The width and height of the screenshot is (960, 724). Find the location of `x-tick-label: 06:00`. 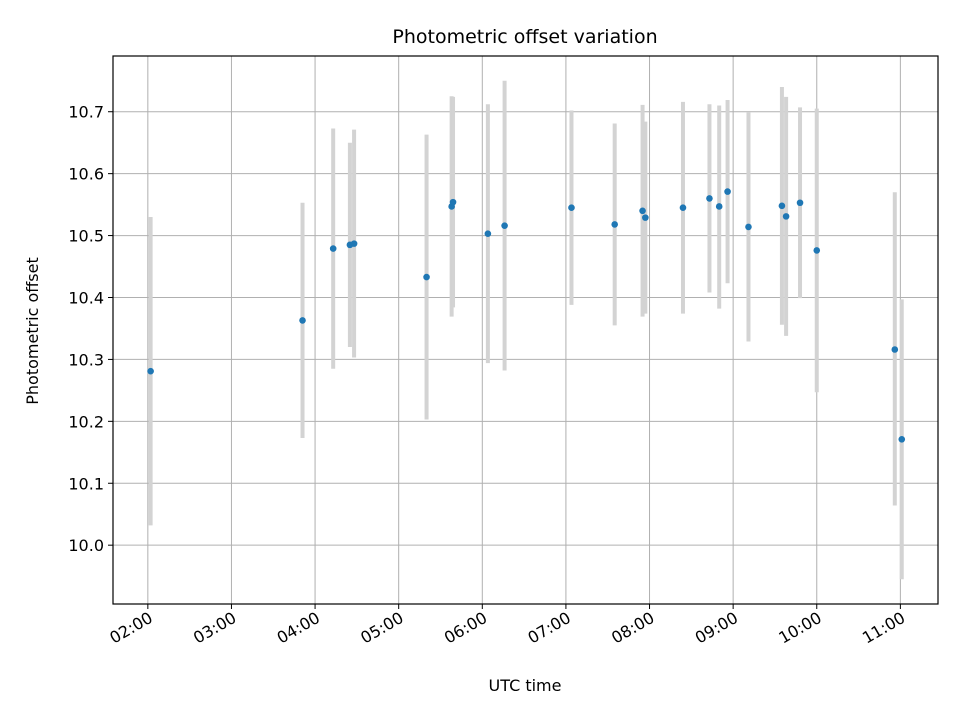

x-tick-label: 06:00 is located at coordinates (465, 628).